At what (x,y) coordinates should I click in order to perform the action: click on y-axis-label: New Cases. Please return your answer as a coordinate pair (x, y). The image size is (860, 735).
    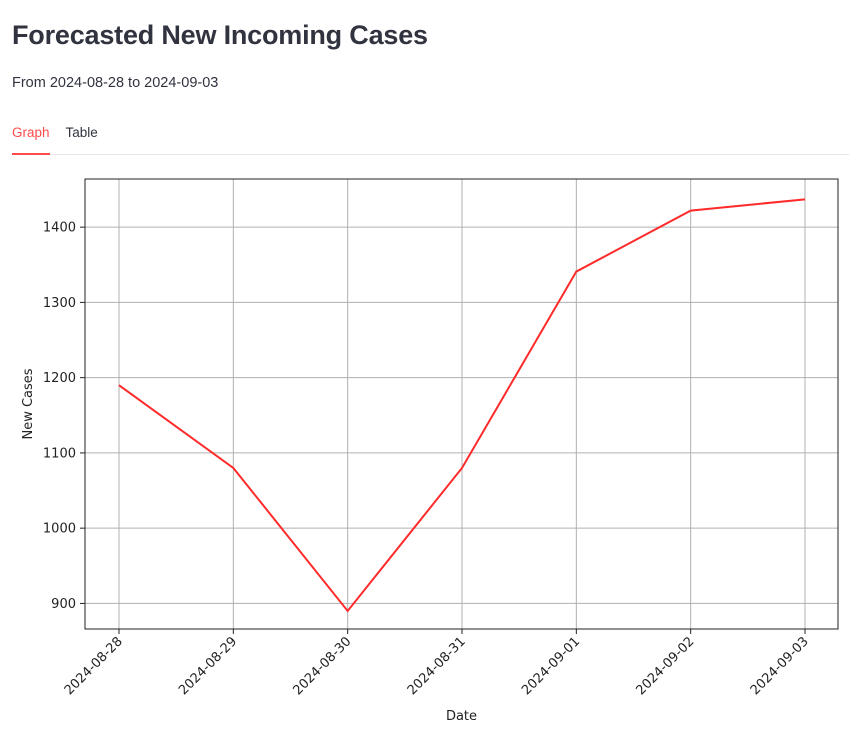
    Looking at the image, I should click on (28, 403).